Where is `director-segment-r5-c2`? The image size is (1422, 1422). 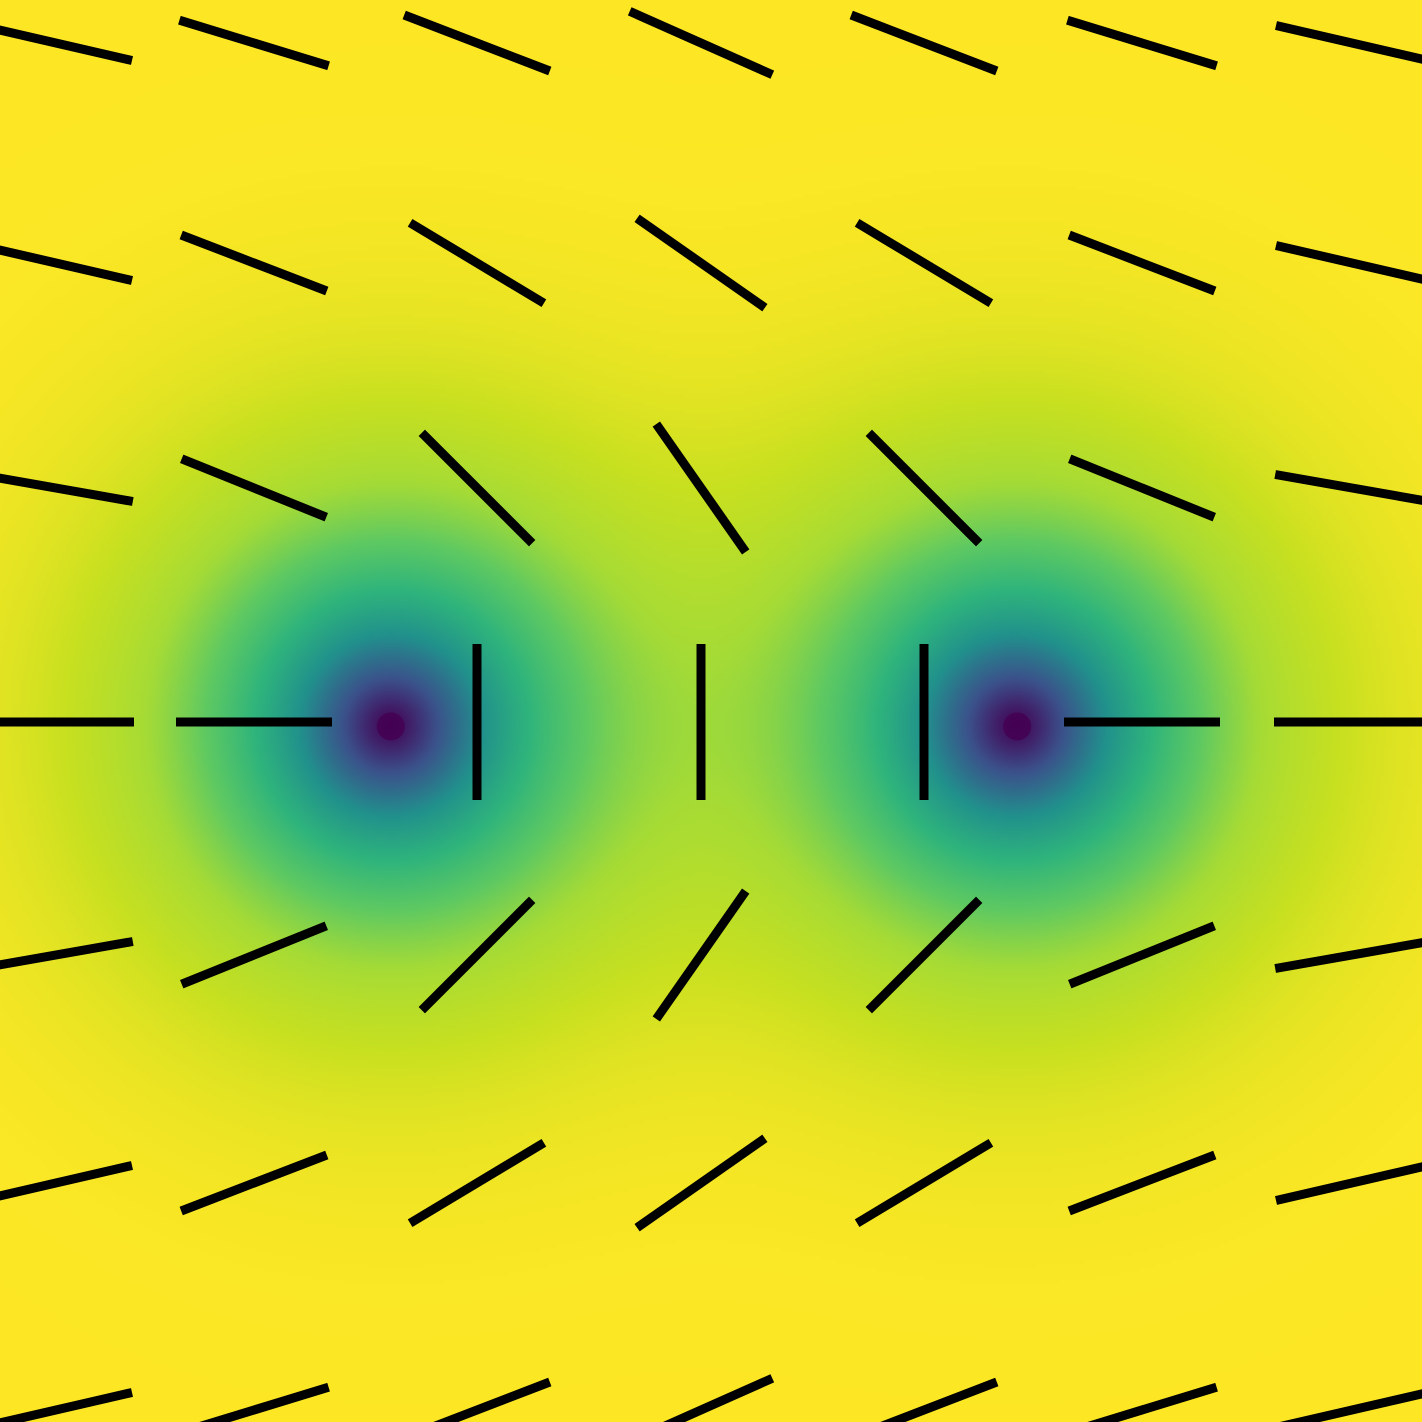 director-segment-r5-c2 is located at coordinates (477, 1183).